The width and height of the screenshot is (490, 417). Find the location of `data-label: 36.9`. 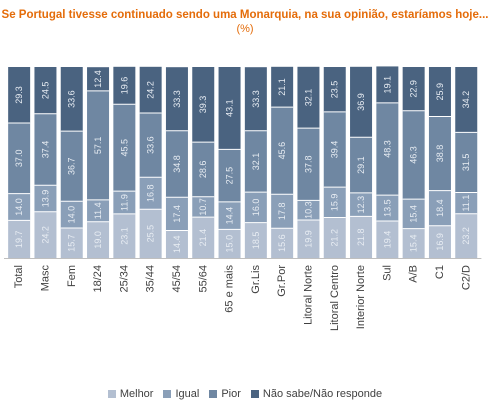

data-label: 36.9 is located at coordinates (361, 102).